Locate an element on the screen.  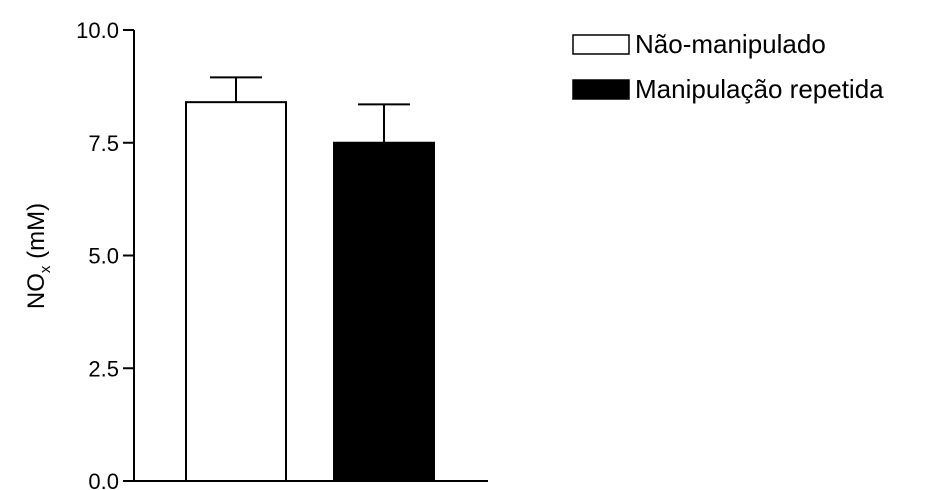
y-ticks: 0.0 2.5 5.0 7.5 10.0 is located at coordinates (105, 254).